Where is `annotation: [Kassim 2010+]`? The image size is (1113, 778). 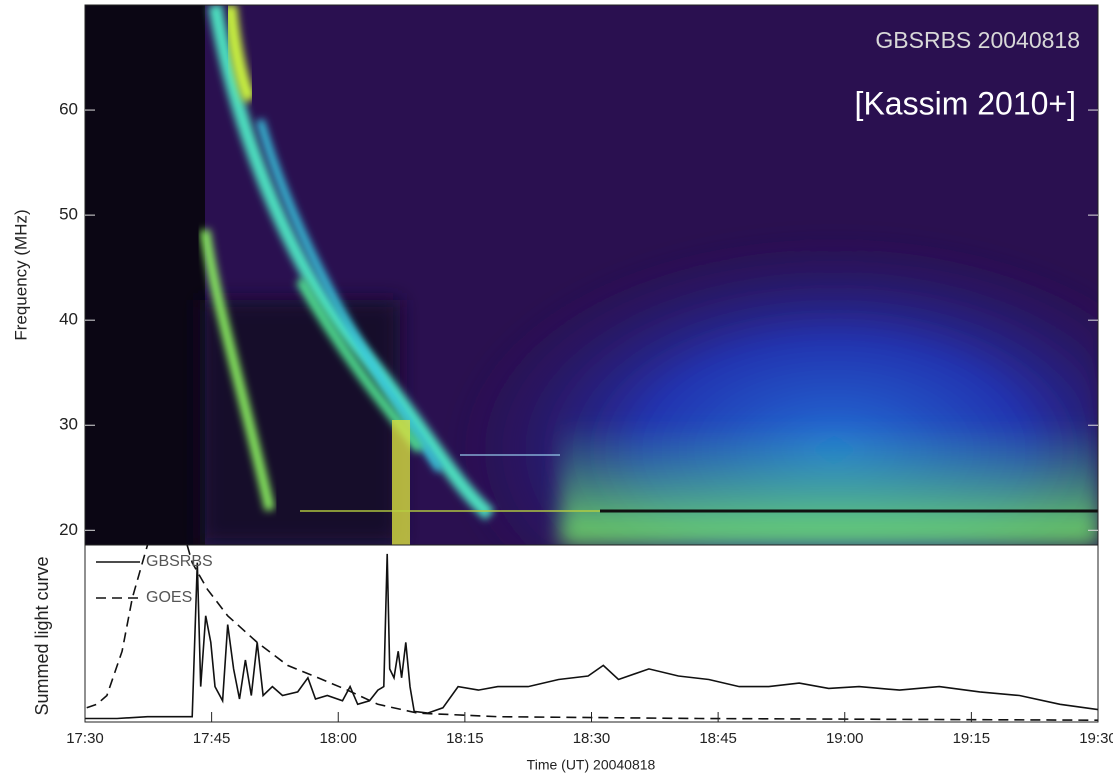
annotation: [Kassim 2010+] is located at coordinates (965, 103).